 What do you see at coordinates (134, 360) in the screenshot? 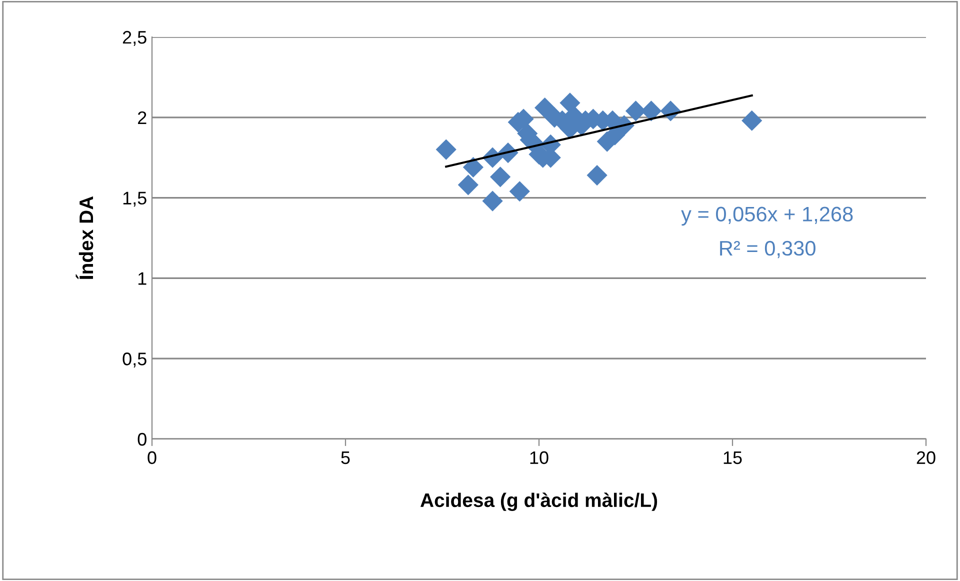
I see `y-tick-label: 0,5` at bounding box center [134, 360].